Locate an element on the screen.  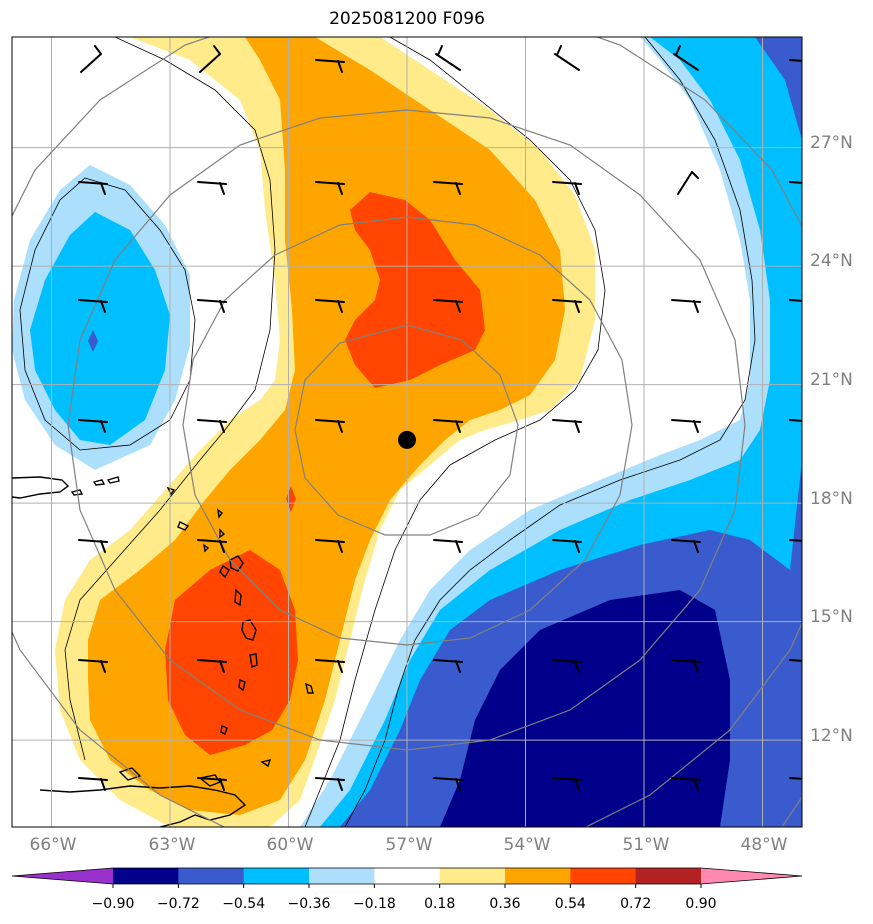
contour-line-west is located at coordinates (107, 314).